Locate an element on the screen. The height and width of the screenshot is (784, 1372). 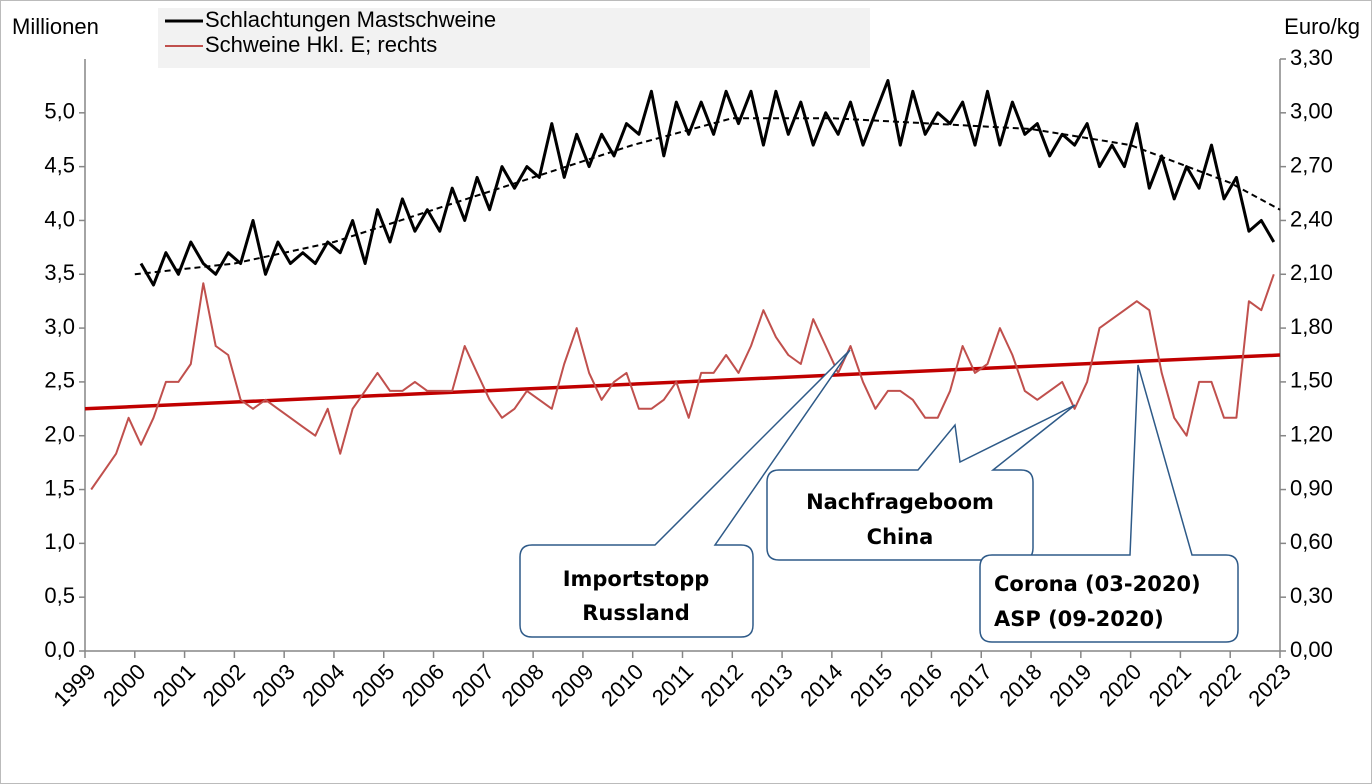
legend-box is located at coordinates (514, 38).